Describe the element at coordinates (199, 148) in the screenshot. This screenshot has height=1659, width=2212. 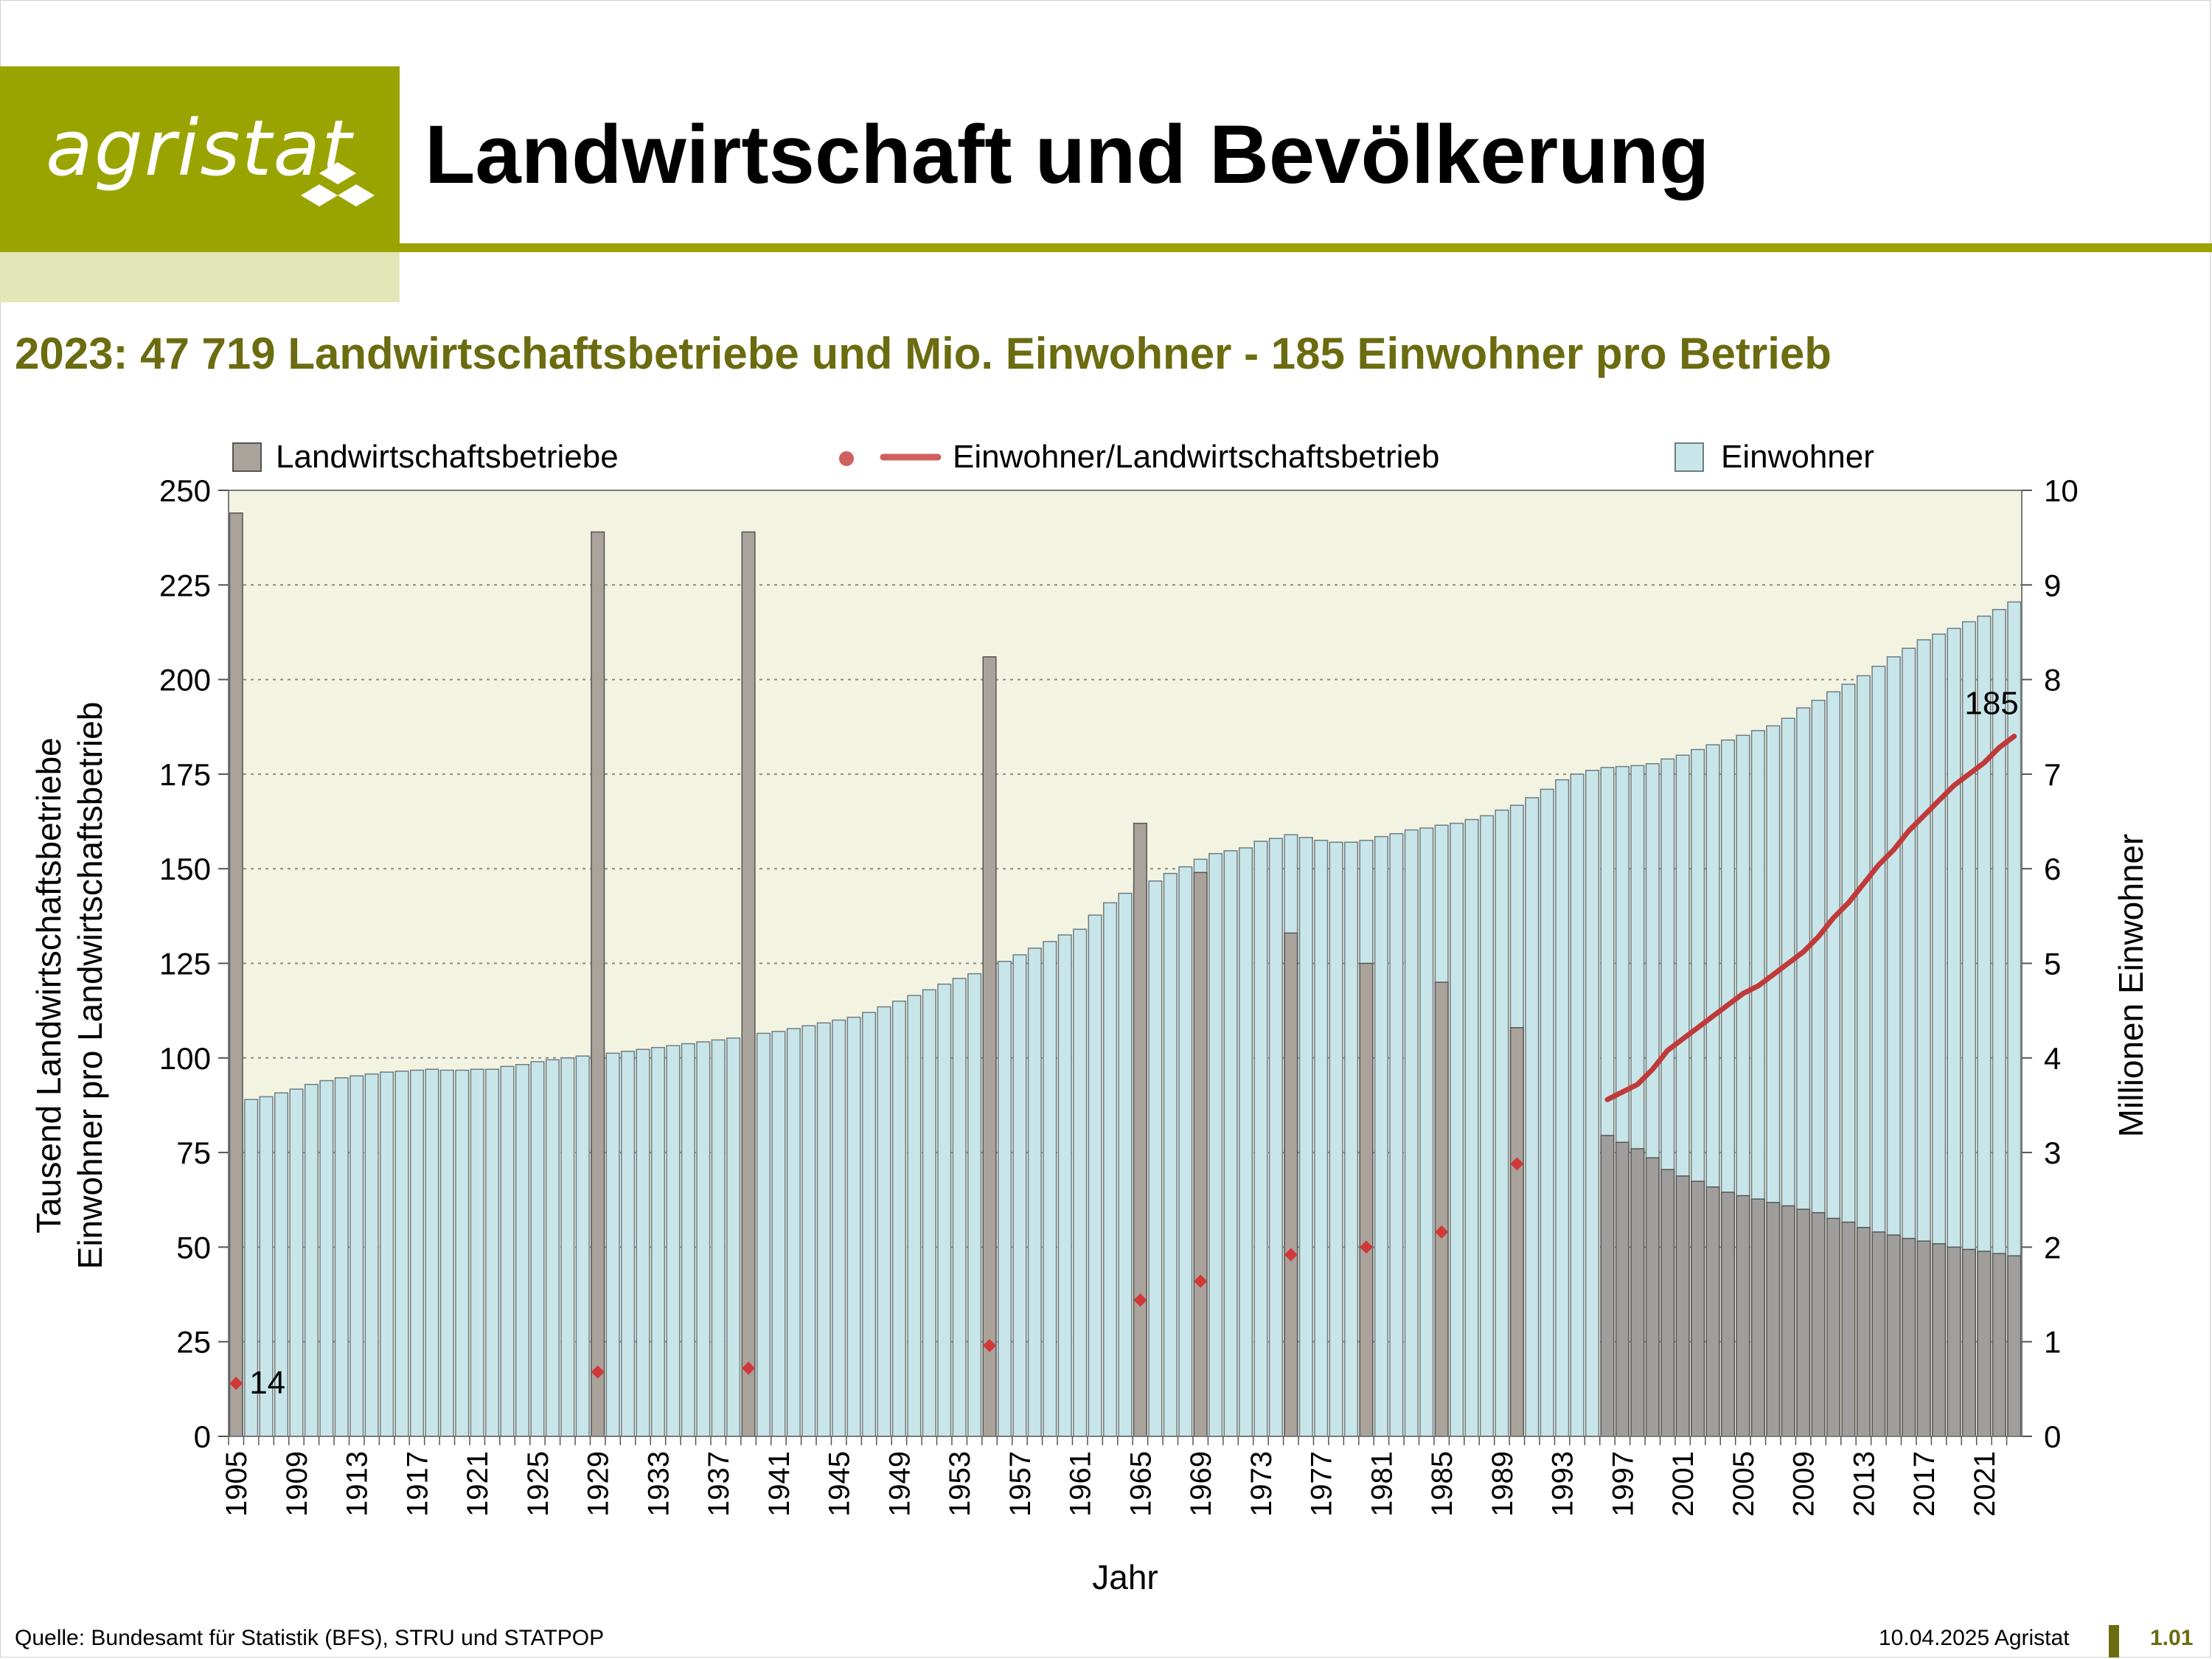
I see `logo-wordmark: agristat` at that location.